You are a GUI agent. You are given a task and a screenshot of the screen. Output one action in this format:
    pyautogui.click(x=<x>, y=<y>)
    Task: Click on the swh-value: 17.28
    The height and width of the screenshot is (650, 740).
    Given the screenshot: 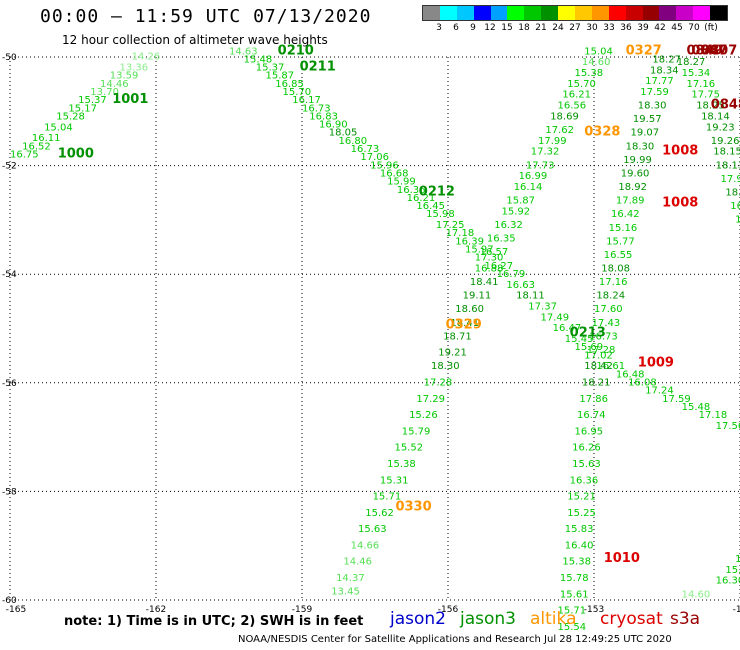 What is the action you would take?
    pyautogui.click(x=438, y=383)
    